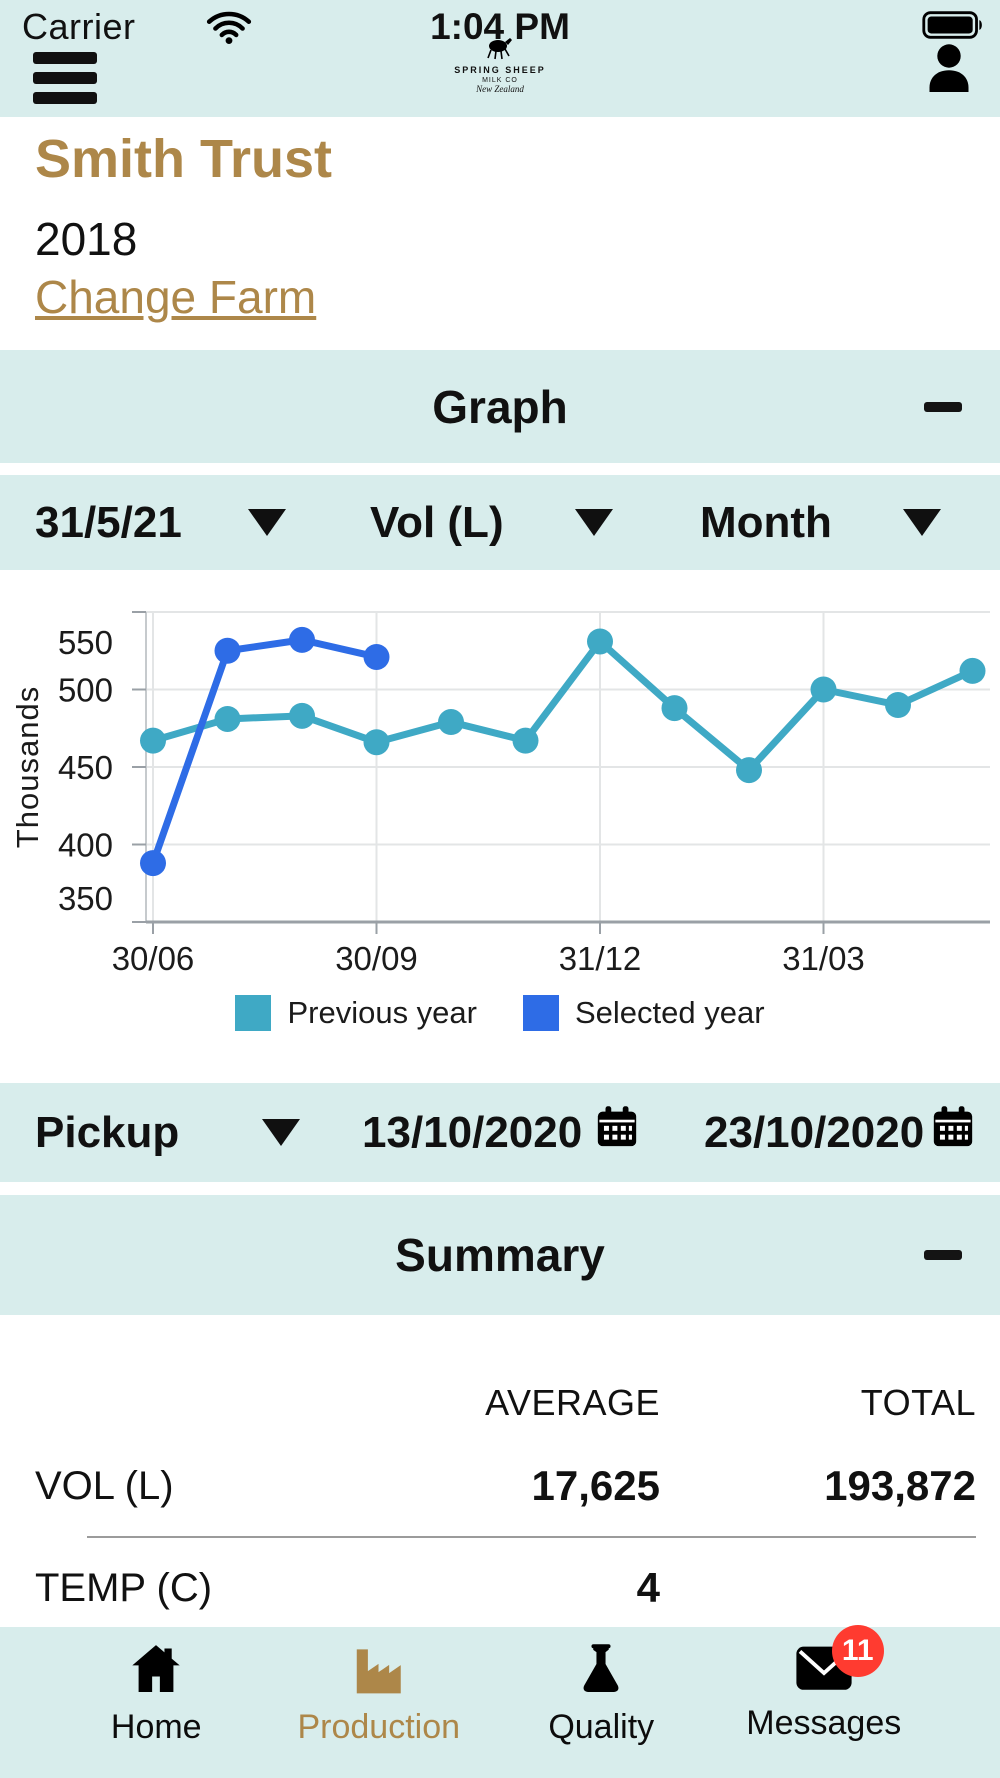  I want to click on table-row-vol: VOL (L) 17,625 193,872, so click(505, 1486).